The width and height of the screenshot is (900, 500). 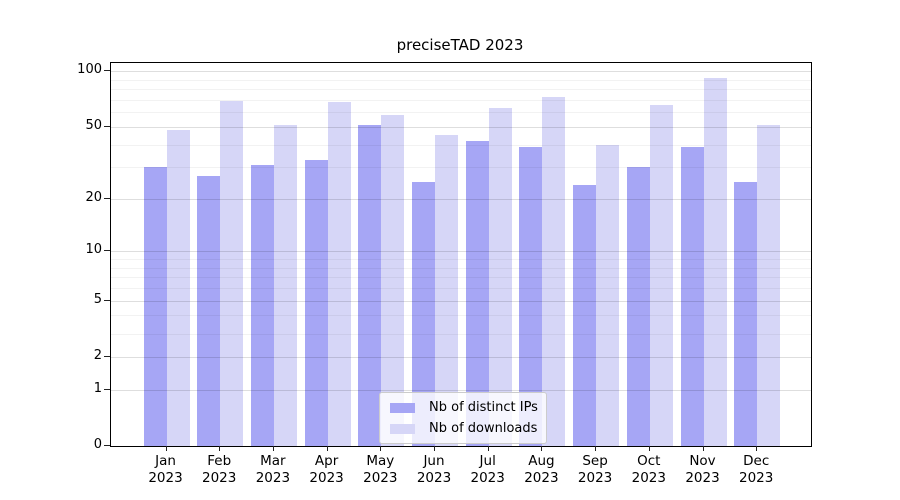 What do you see at coordinates (487, 469) in the screenshot?
I see `x-tick-label: Jul 2023` at bounding box center [487, 469].